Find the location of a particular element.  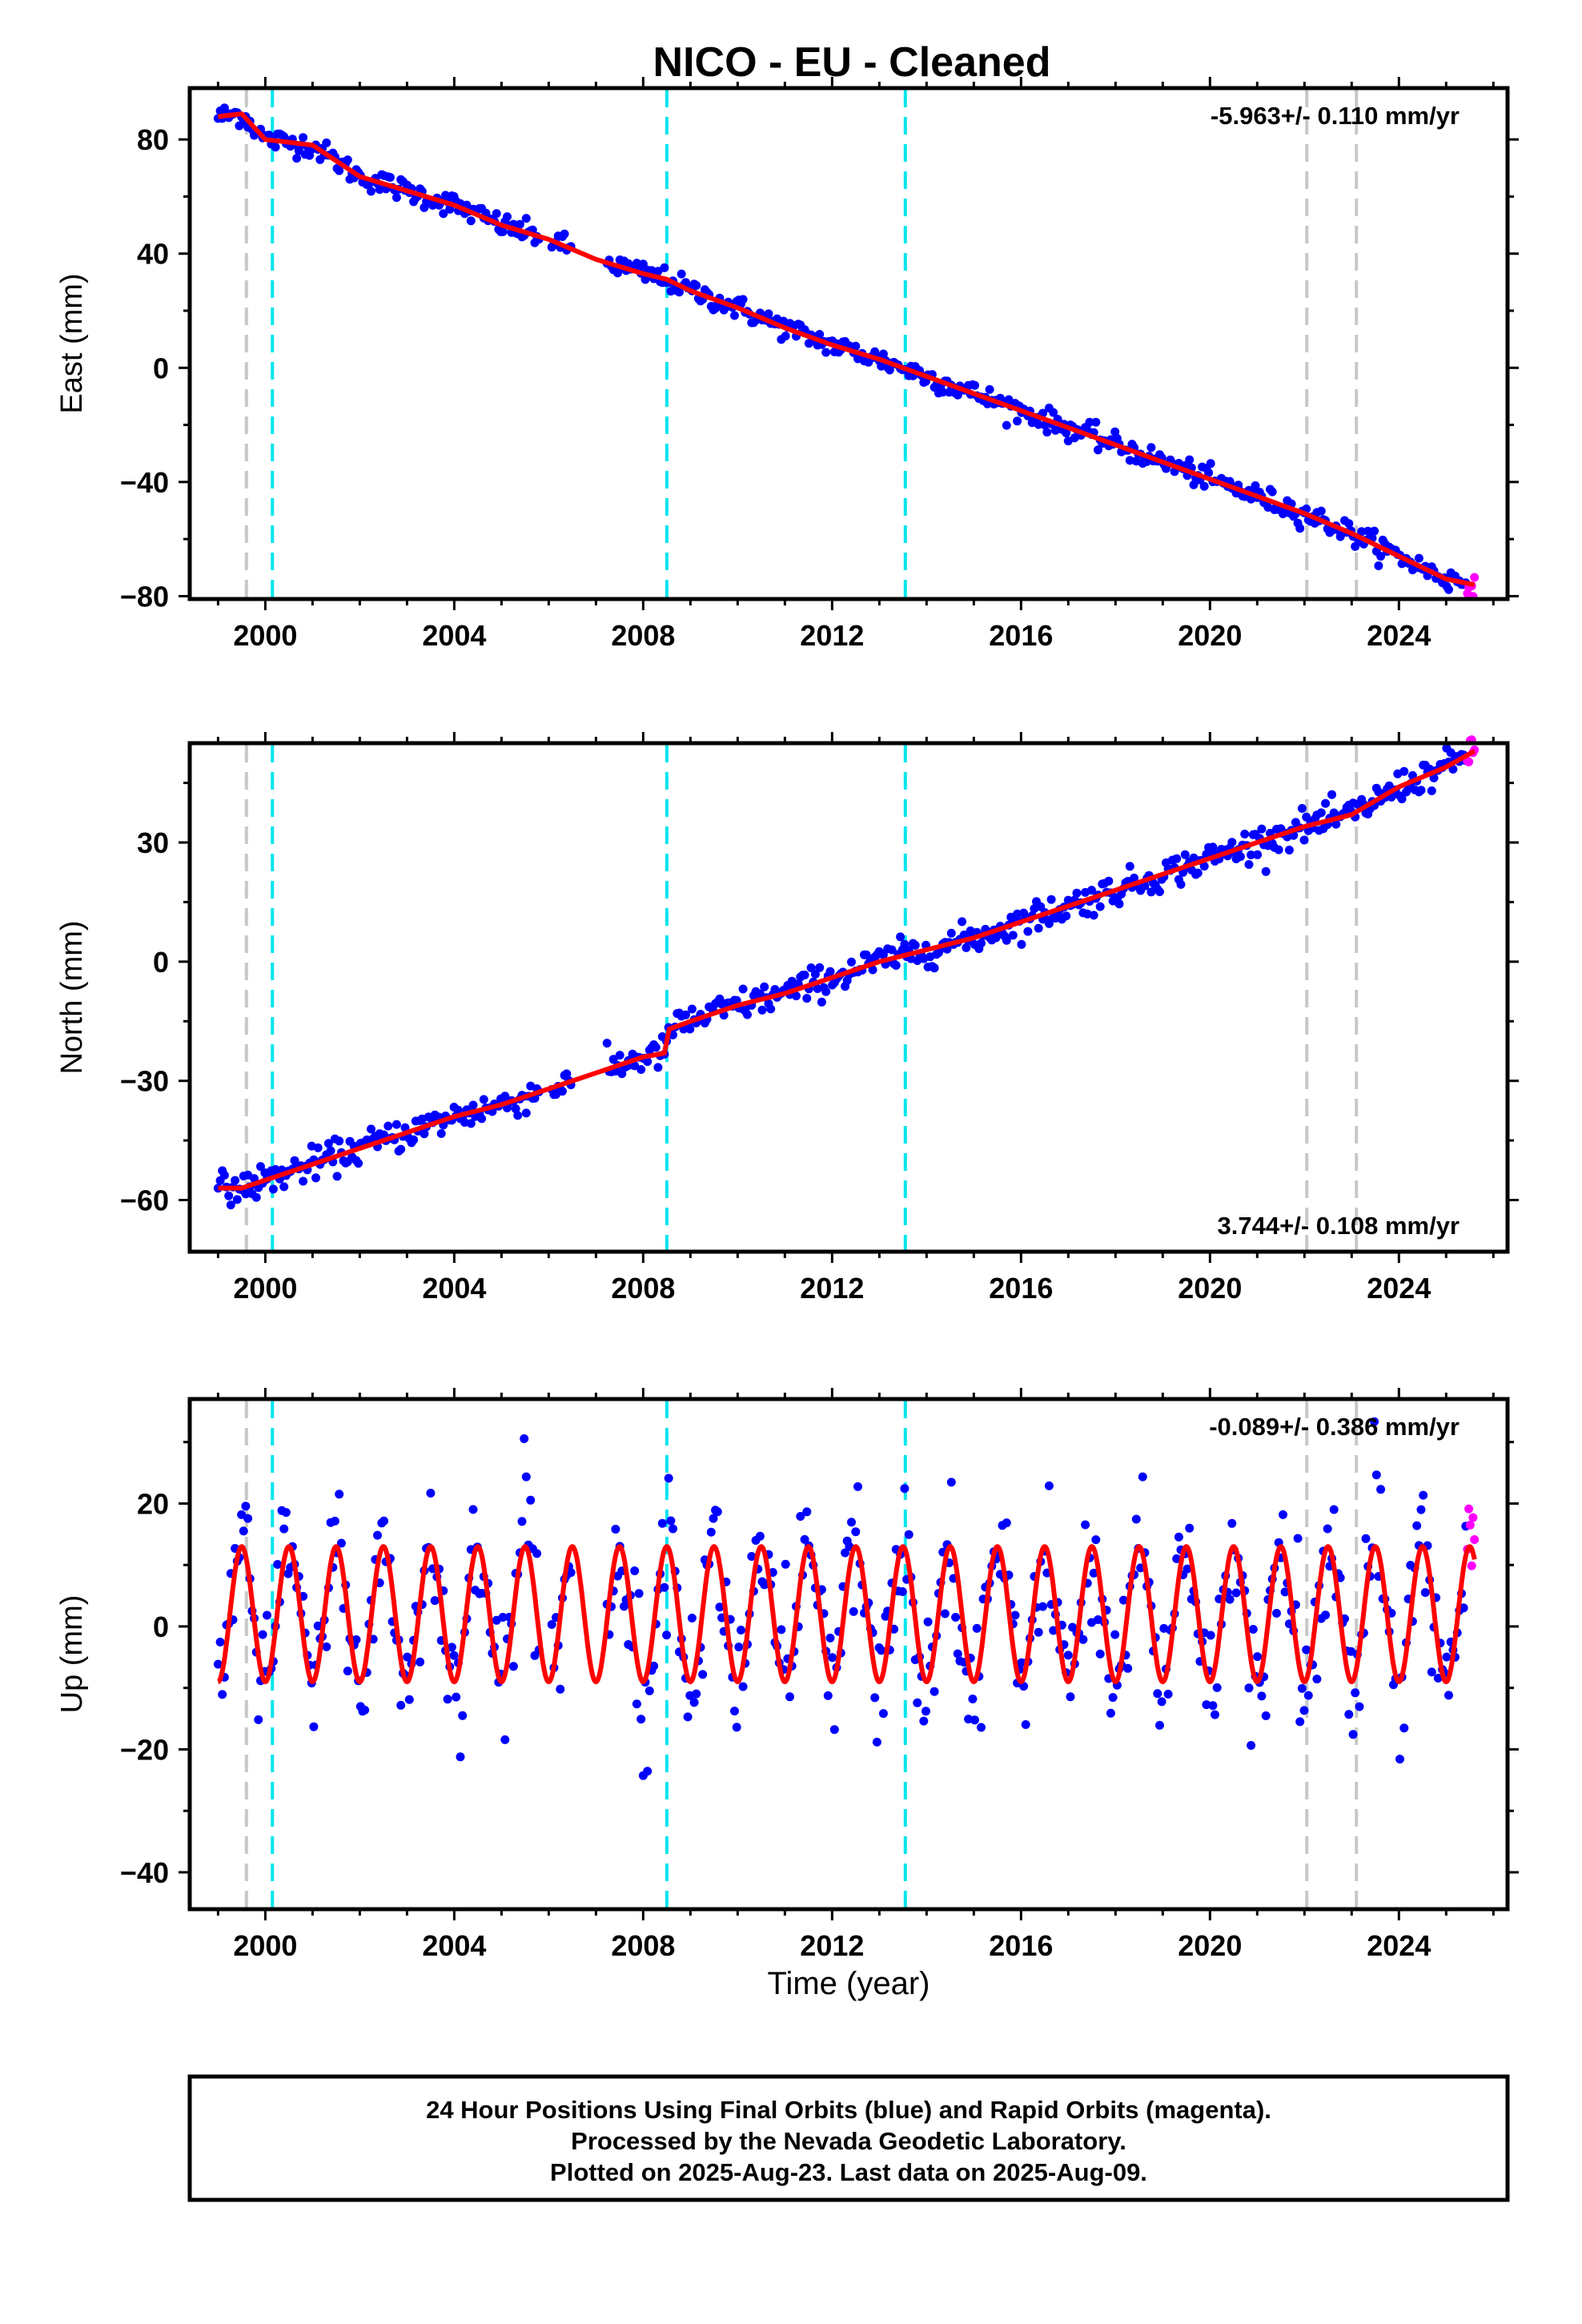

y-tick-label: −80 is located at coordinates (144, 596).